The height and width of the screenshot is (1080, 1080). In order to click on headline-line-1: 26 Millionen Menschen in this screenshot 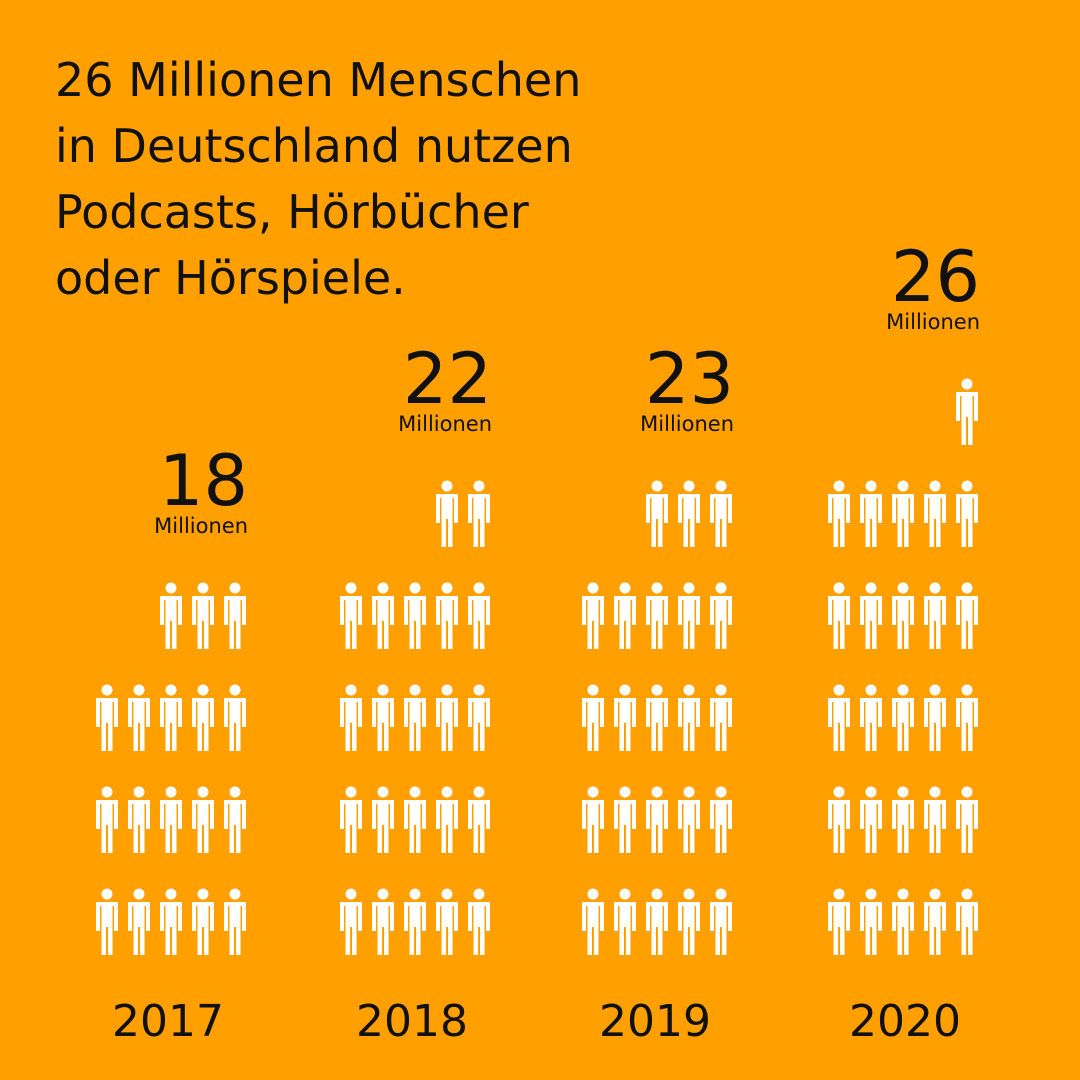, I will do `click(318, 80)`.